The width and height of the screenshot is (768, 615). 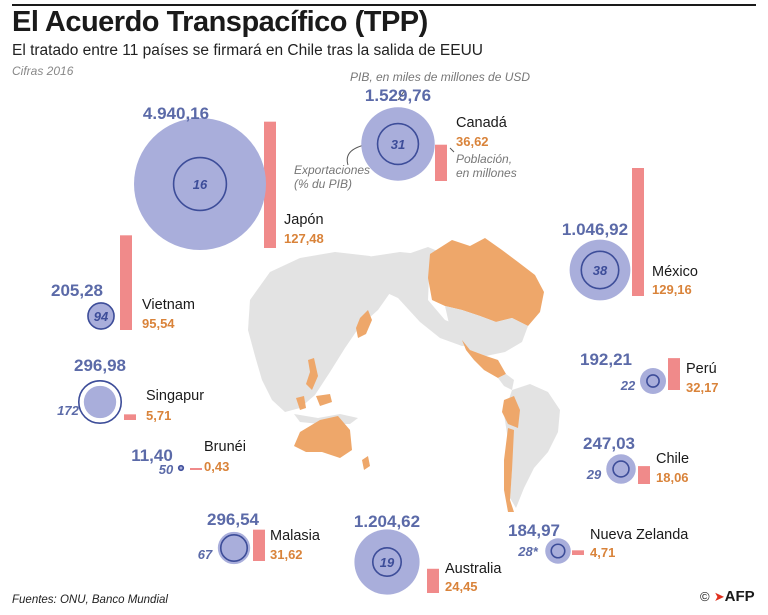 What do you see at coordinates (225, 447) in the screenshot?
I see `country-name-brunei: Brunéi` at bounding box center [225, 447].